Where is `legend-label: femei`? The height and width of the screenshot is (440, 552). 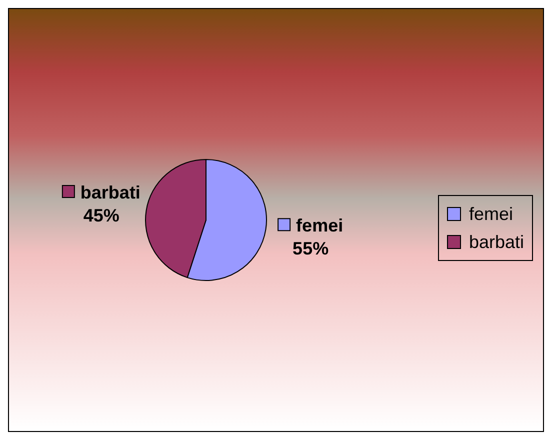
legend-label: femei is located at coordinates (320, 226).